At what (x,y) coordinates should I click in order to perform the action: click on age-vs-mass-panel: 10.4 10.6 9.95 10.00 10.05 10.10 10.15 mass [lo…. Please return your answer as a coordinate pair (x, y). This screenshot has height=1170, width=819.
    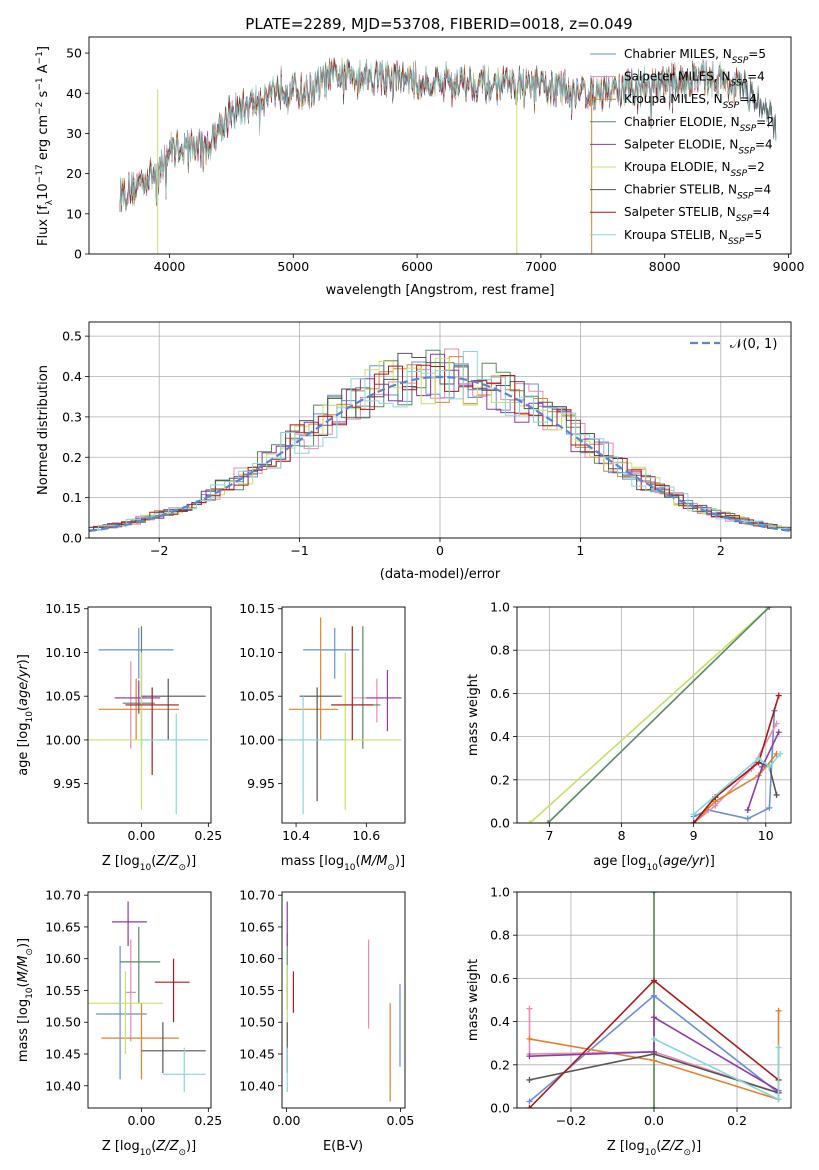
    Looking at the image, I should click on (322, 737).